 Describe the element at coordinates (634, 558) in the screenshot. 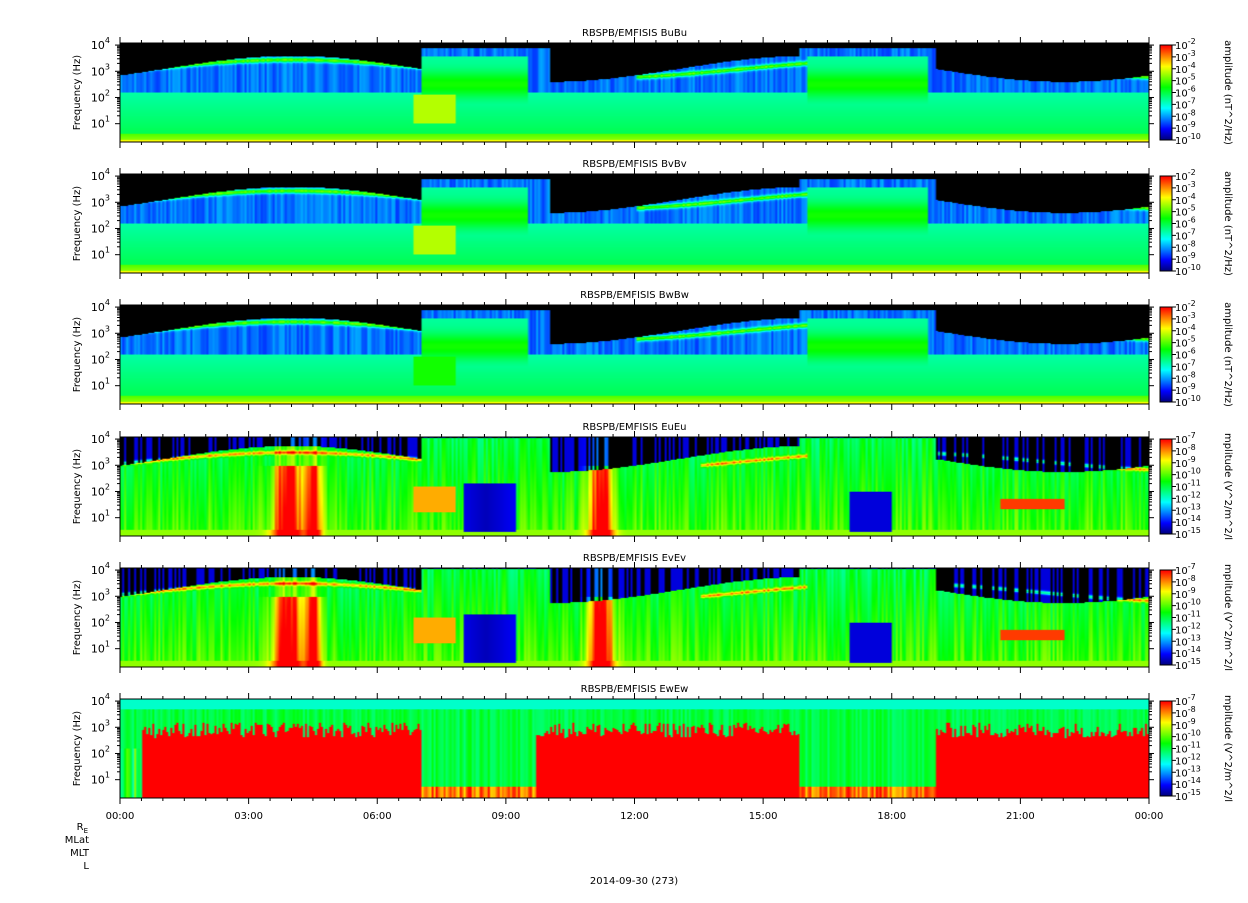

I see `panel-title: RBSPB/EMFISIS EvEv` at that location.